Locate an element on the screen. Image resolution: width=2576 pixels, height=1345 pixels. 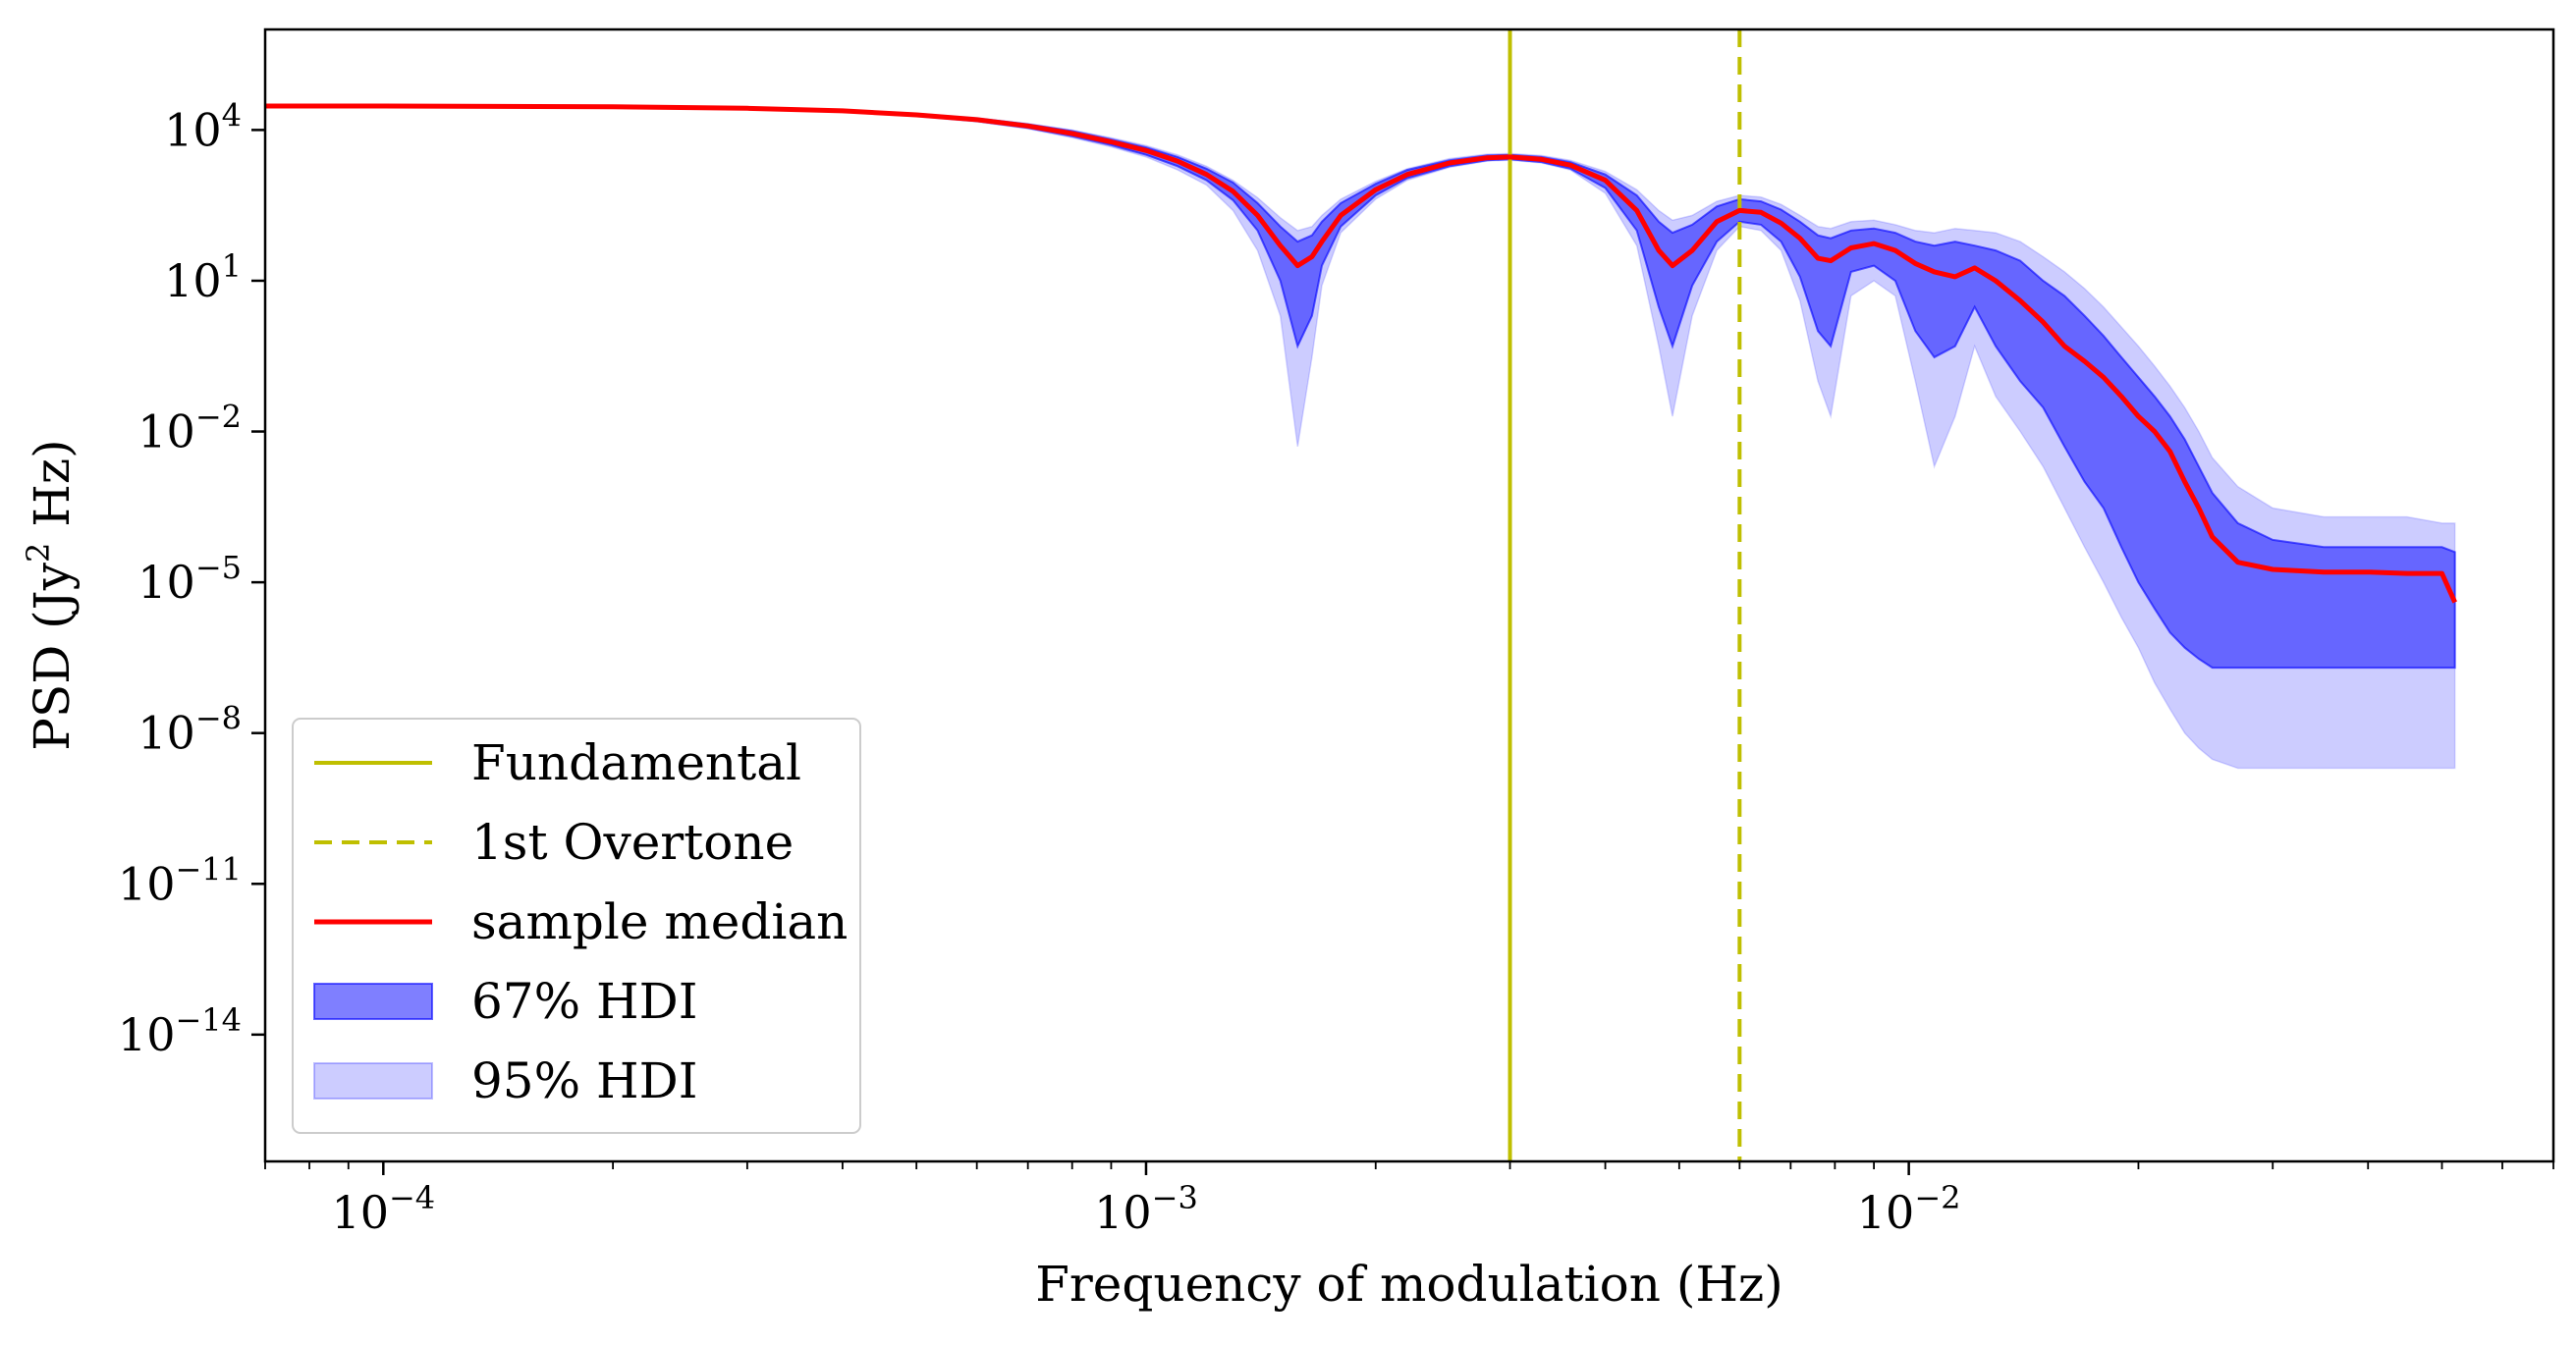
legend-hdi95-patch is located at coordinates (373, 1081).